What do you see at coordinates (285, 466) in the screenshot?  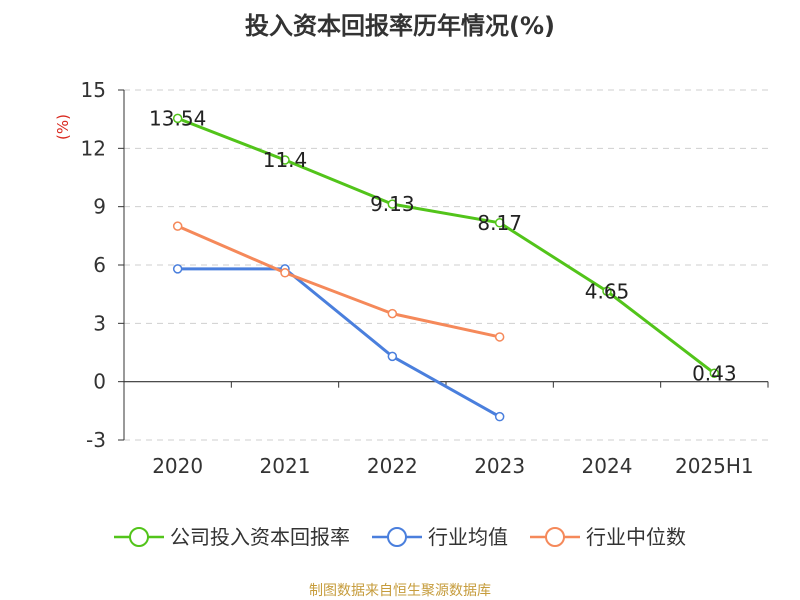 I see `x-tick-label: 2021` at bounding box center [285, 466].